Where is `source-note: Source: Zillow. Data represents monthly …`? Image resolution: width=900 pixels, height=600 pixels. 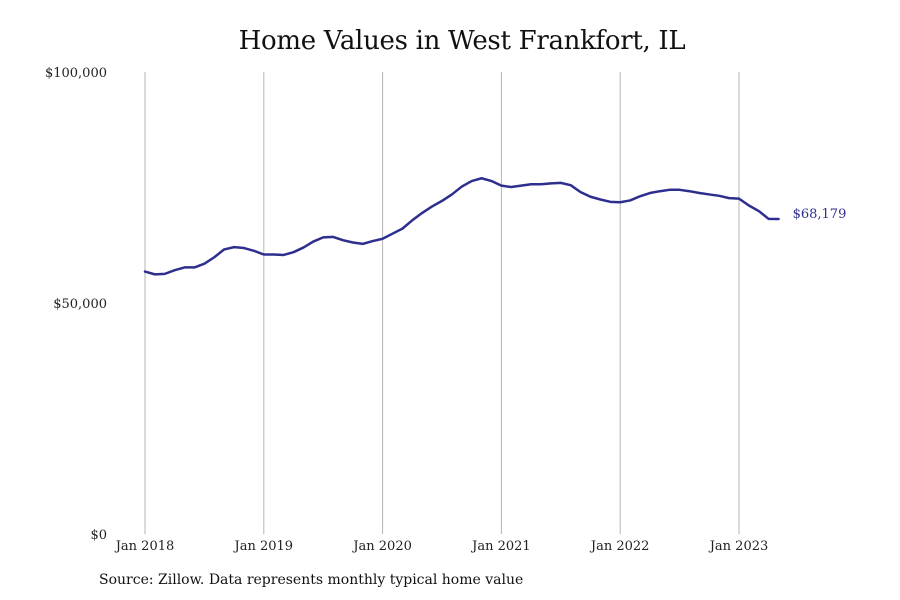
source-note: Source: Zillow. Data represents monthly … is located at coordinates (311, 580).